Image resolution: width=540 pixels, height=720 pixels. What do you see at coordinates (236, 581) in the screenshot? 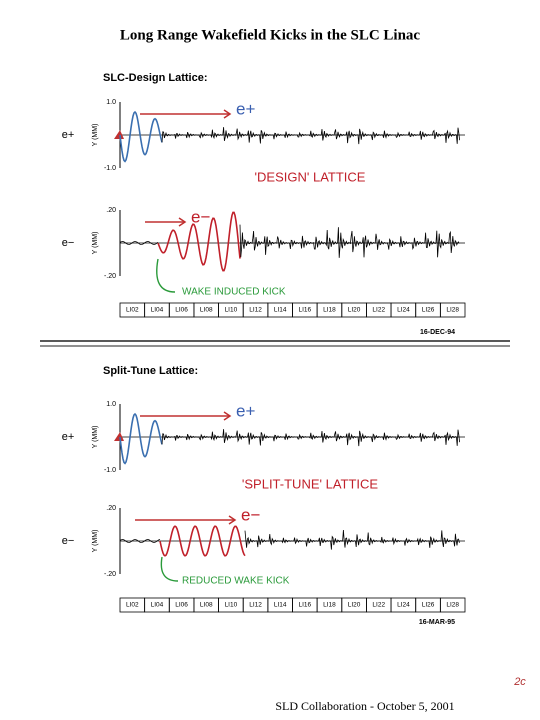
I see `kick-note: REDUCED WAKE KICK` at bounding box center [236, 581].